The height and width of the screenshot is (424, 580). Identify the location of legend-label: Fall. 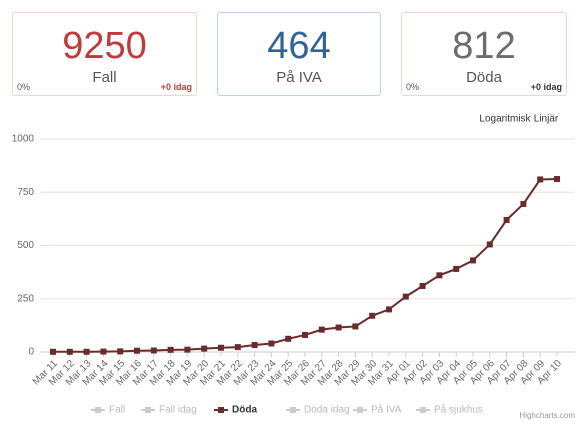
(117, 410).